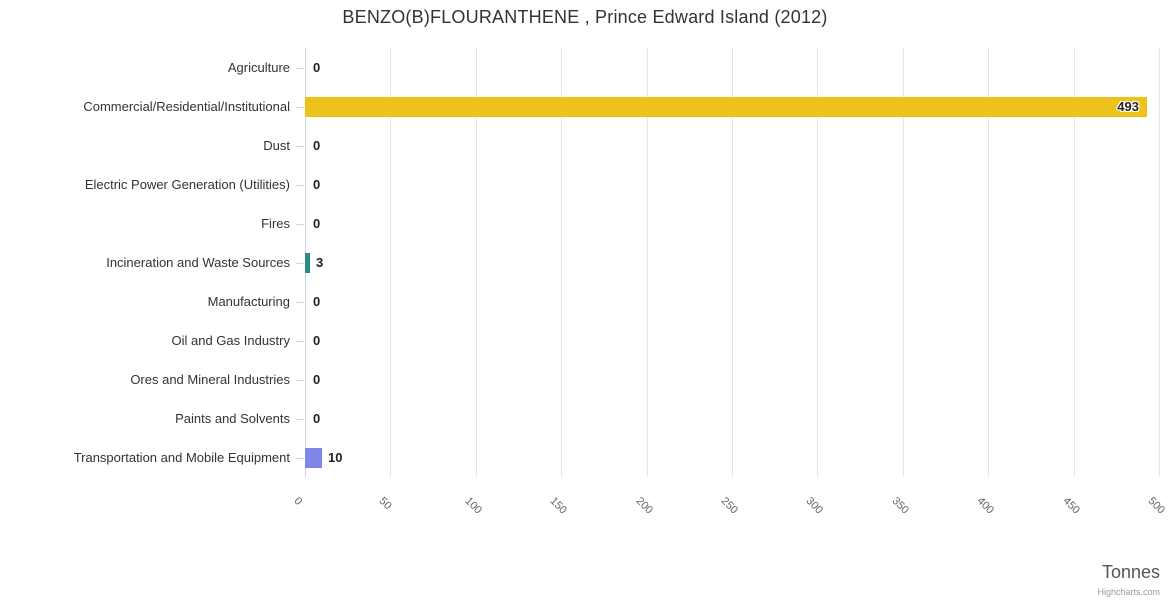 Image resolution: width=1170 pixels, height=600 pixels. Describe the element at coordinates (187, 184) in the screenshot. I see `category-label: Electric Power Generation (Utilities)` at that location.